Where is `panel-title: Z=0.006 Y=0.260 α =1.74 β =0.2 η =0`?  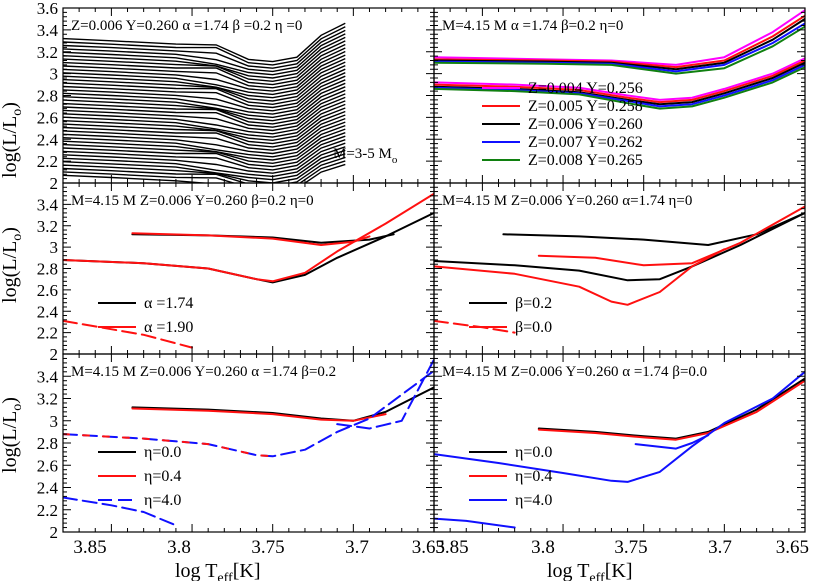 panel-title: Z=0.006 Y=0.260 α =1.74 β =0.2 η =0 is located at coordinates (186, 26).